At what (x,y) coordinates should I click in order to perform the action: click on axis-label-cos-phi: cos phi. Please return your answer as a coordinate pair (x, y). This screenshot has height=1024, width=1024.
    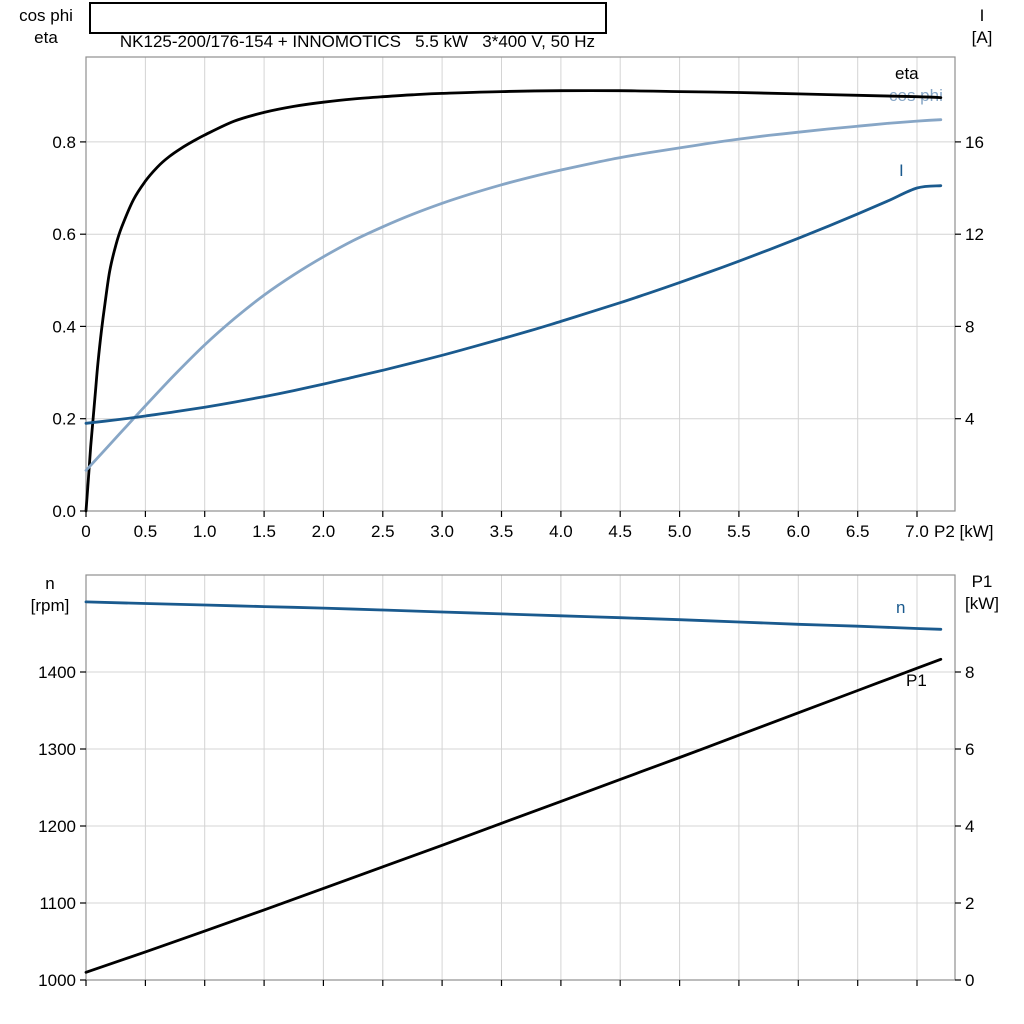
    Looking at the image, I should click on (46, 15).